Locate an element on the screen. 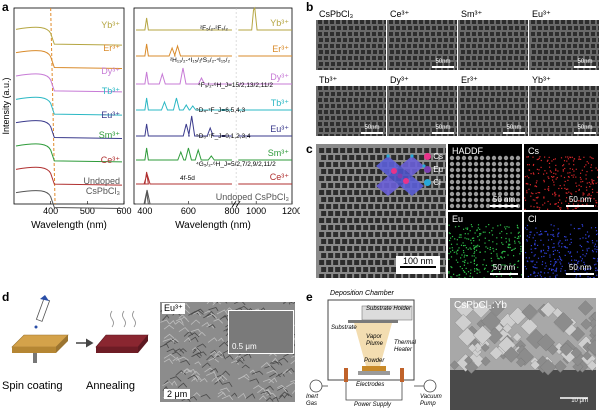 This screenshot has width=600, height=415. emission-curve is located at coordinates (184, 76).